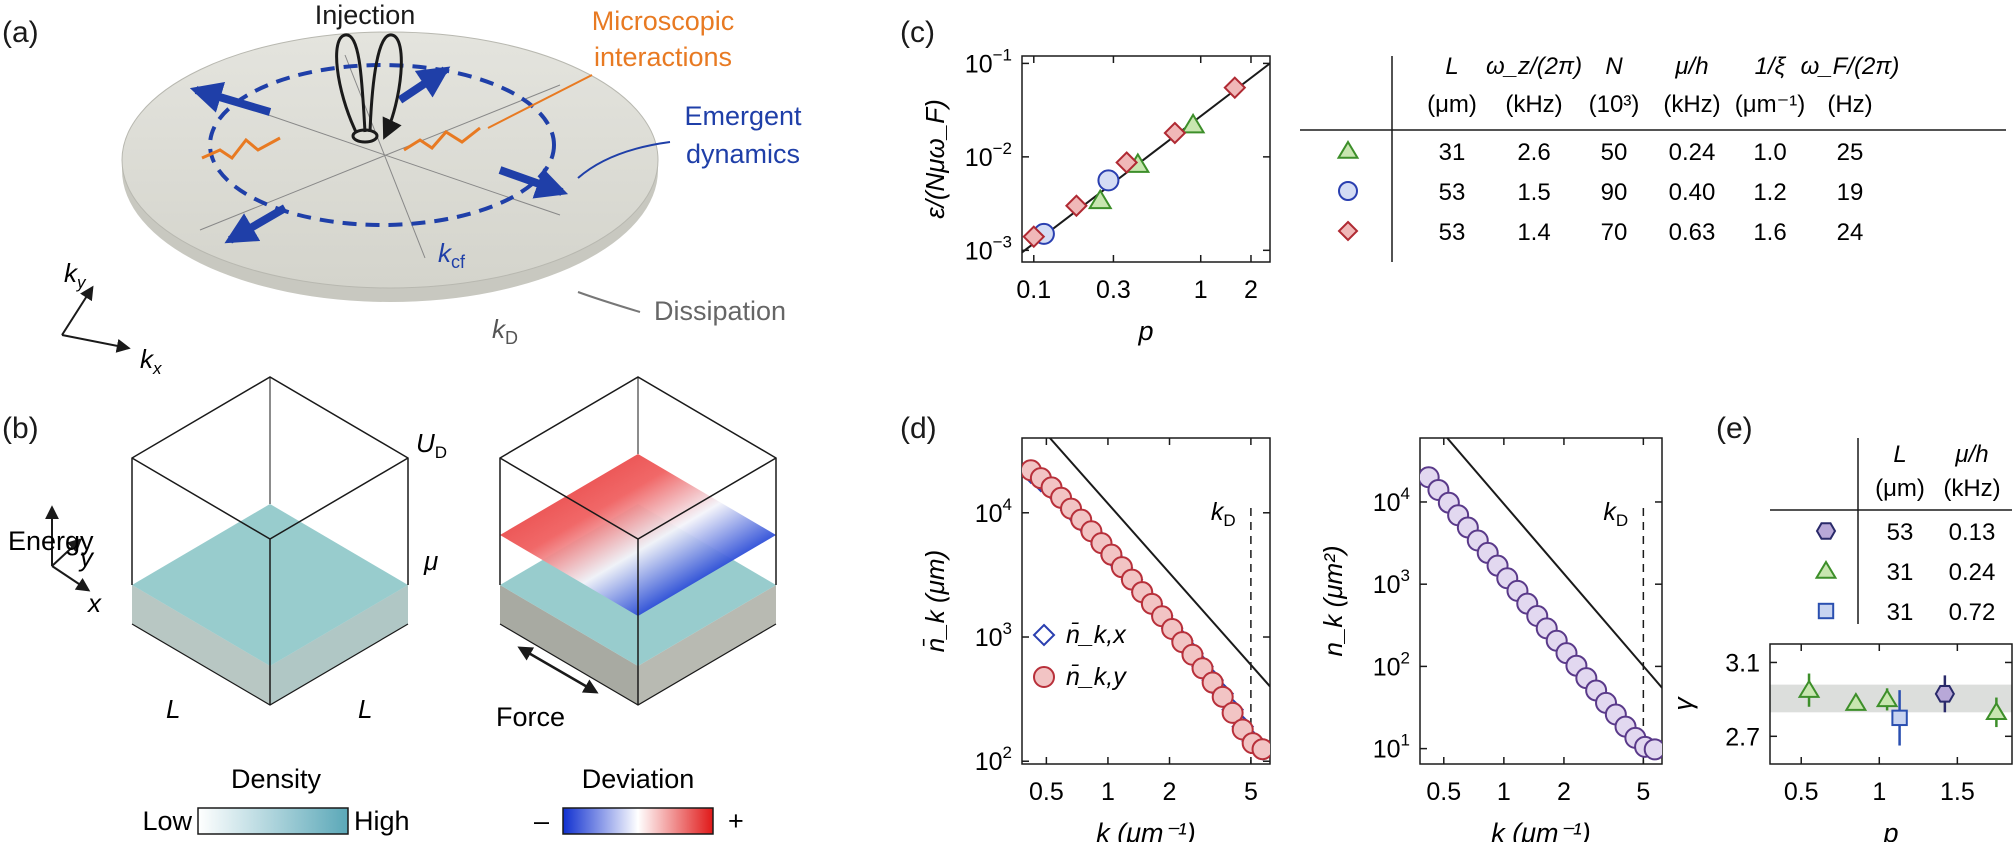  I want to click on kcf-circle, so click(382, 145).